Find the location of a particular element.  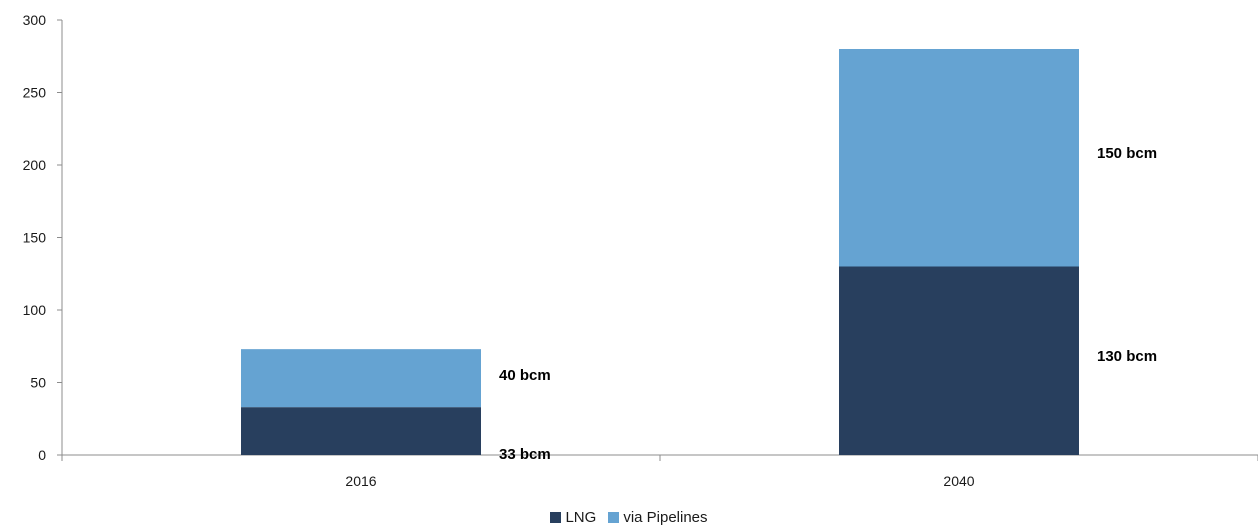

data-label: 130 bcm is located at coordinates (1127, 356).